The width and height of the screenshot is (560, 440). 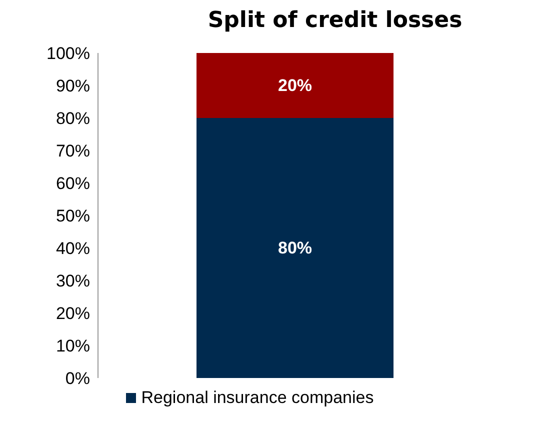 I want to click on y-tick-label: 100%, so click(x=68, y=54).